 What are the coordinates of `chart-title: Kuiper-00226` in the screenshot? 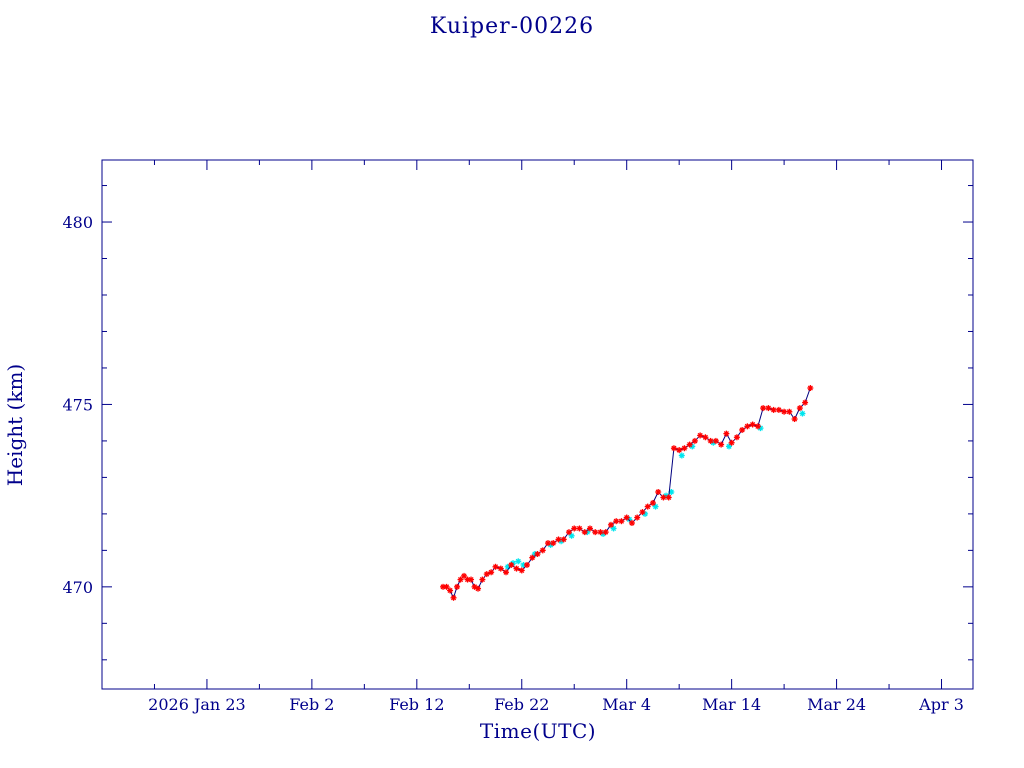 It's located at (512, 26).